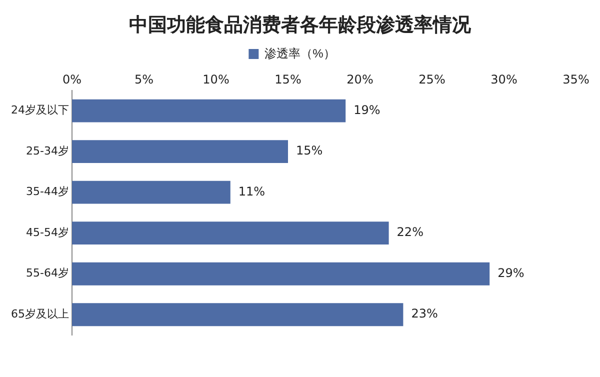  I want to click on x-tick-label: 25%, so click(432, 79).